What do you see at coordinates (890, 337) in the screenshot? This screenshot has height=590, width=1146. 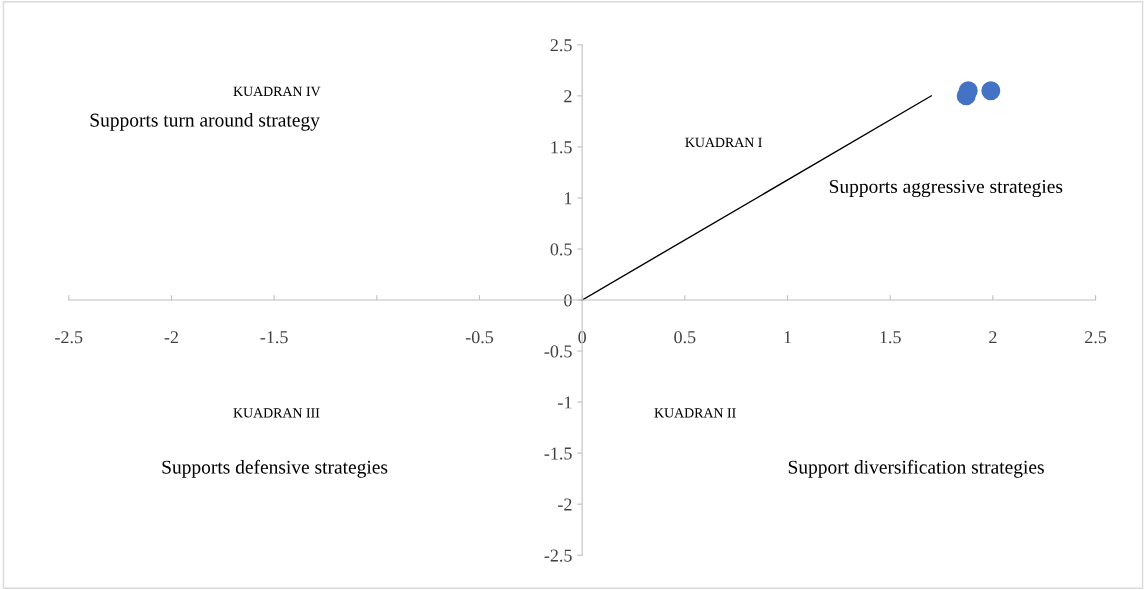 I see `x-tick-label: 1.5` at bounding box center [890, 337].